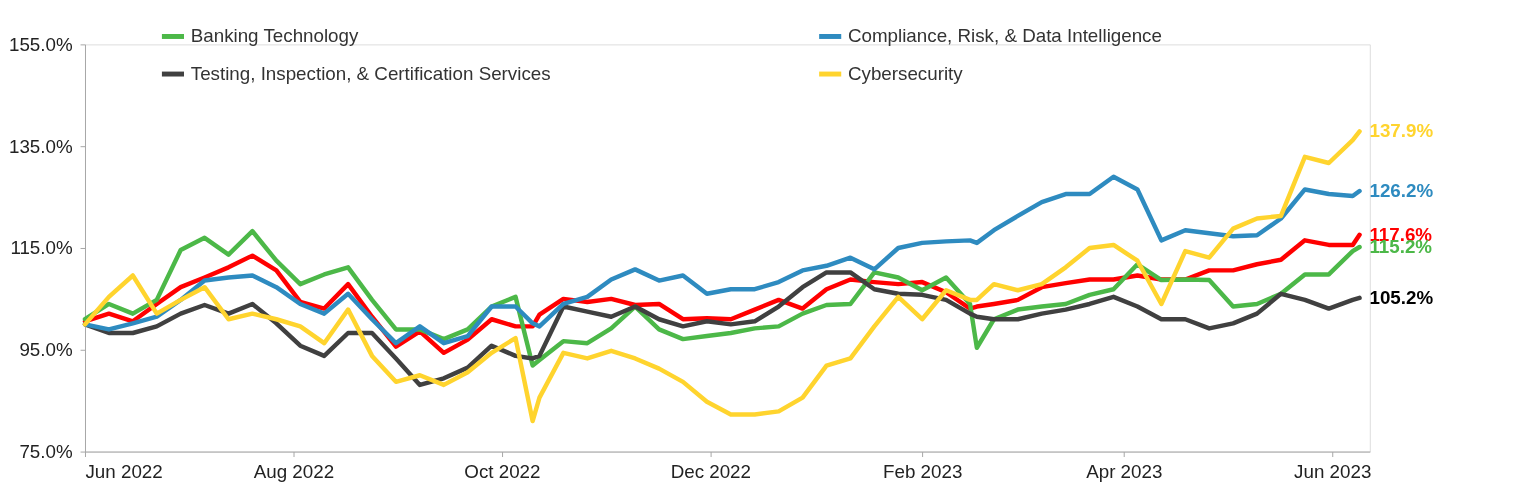 This screenshot has width=1523, height=500. What do you see at coordinates (274, 36) in the screenshot?
I see `legend-label: Banking Technology` at bounding box center [274, 36].